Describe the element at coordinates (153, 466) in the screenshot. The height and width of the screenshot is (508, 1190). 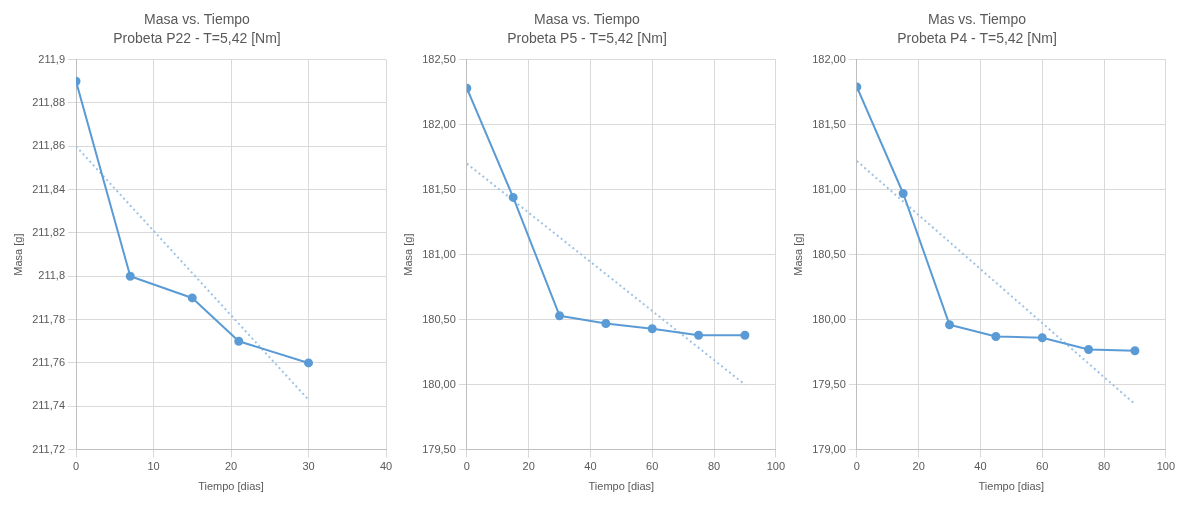
I see `x-tick-label: 10` at that location.